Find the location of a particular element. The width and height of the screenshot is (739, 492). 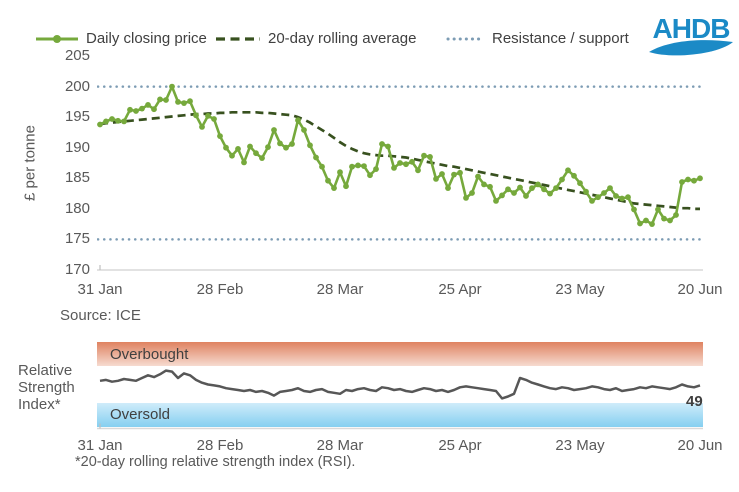

rsi-last-value: 49 is located at coordinates (694, 401).